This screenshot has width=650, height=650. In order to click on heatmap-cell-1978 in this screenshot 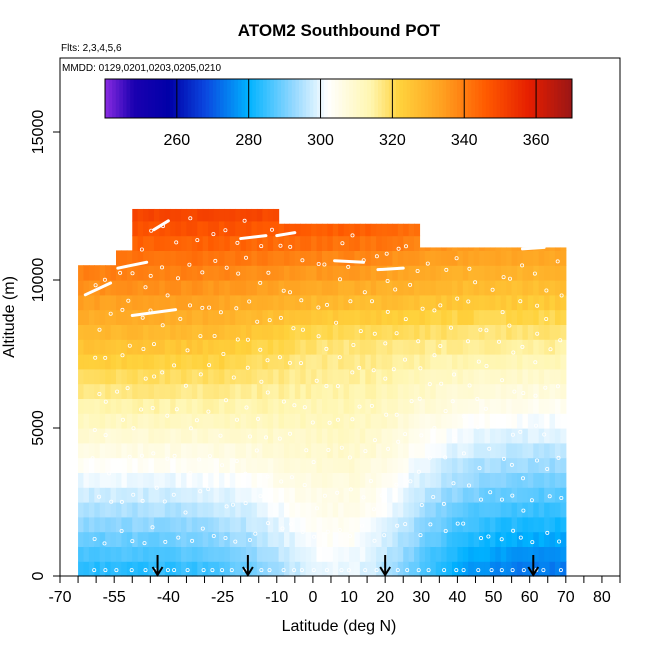, I will do `click(530, 480)`.